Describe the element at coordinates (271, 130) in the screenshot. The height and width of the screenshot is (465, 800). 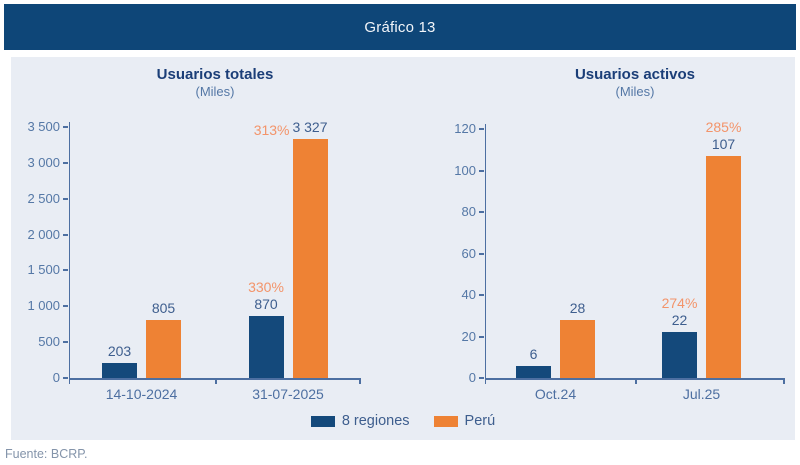
I see `percent-label: 313%` at that location.